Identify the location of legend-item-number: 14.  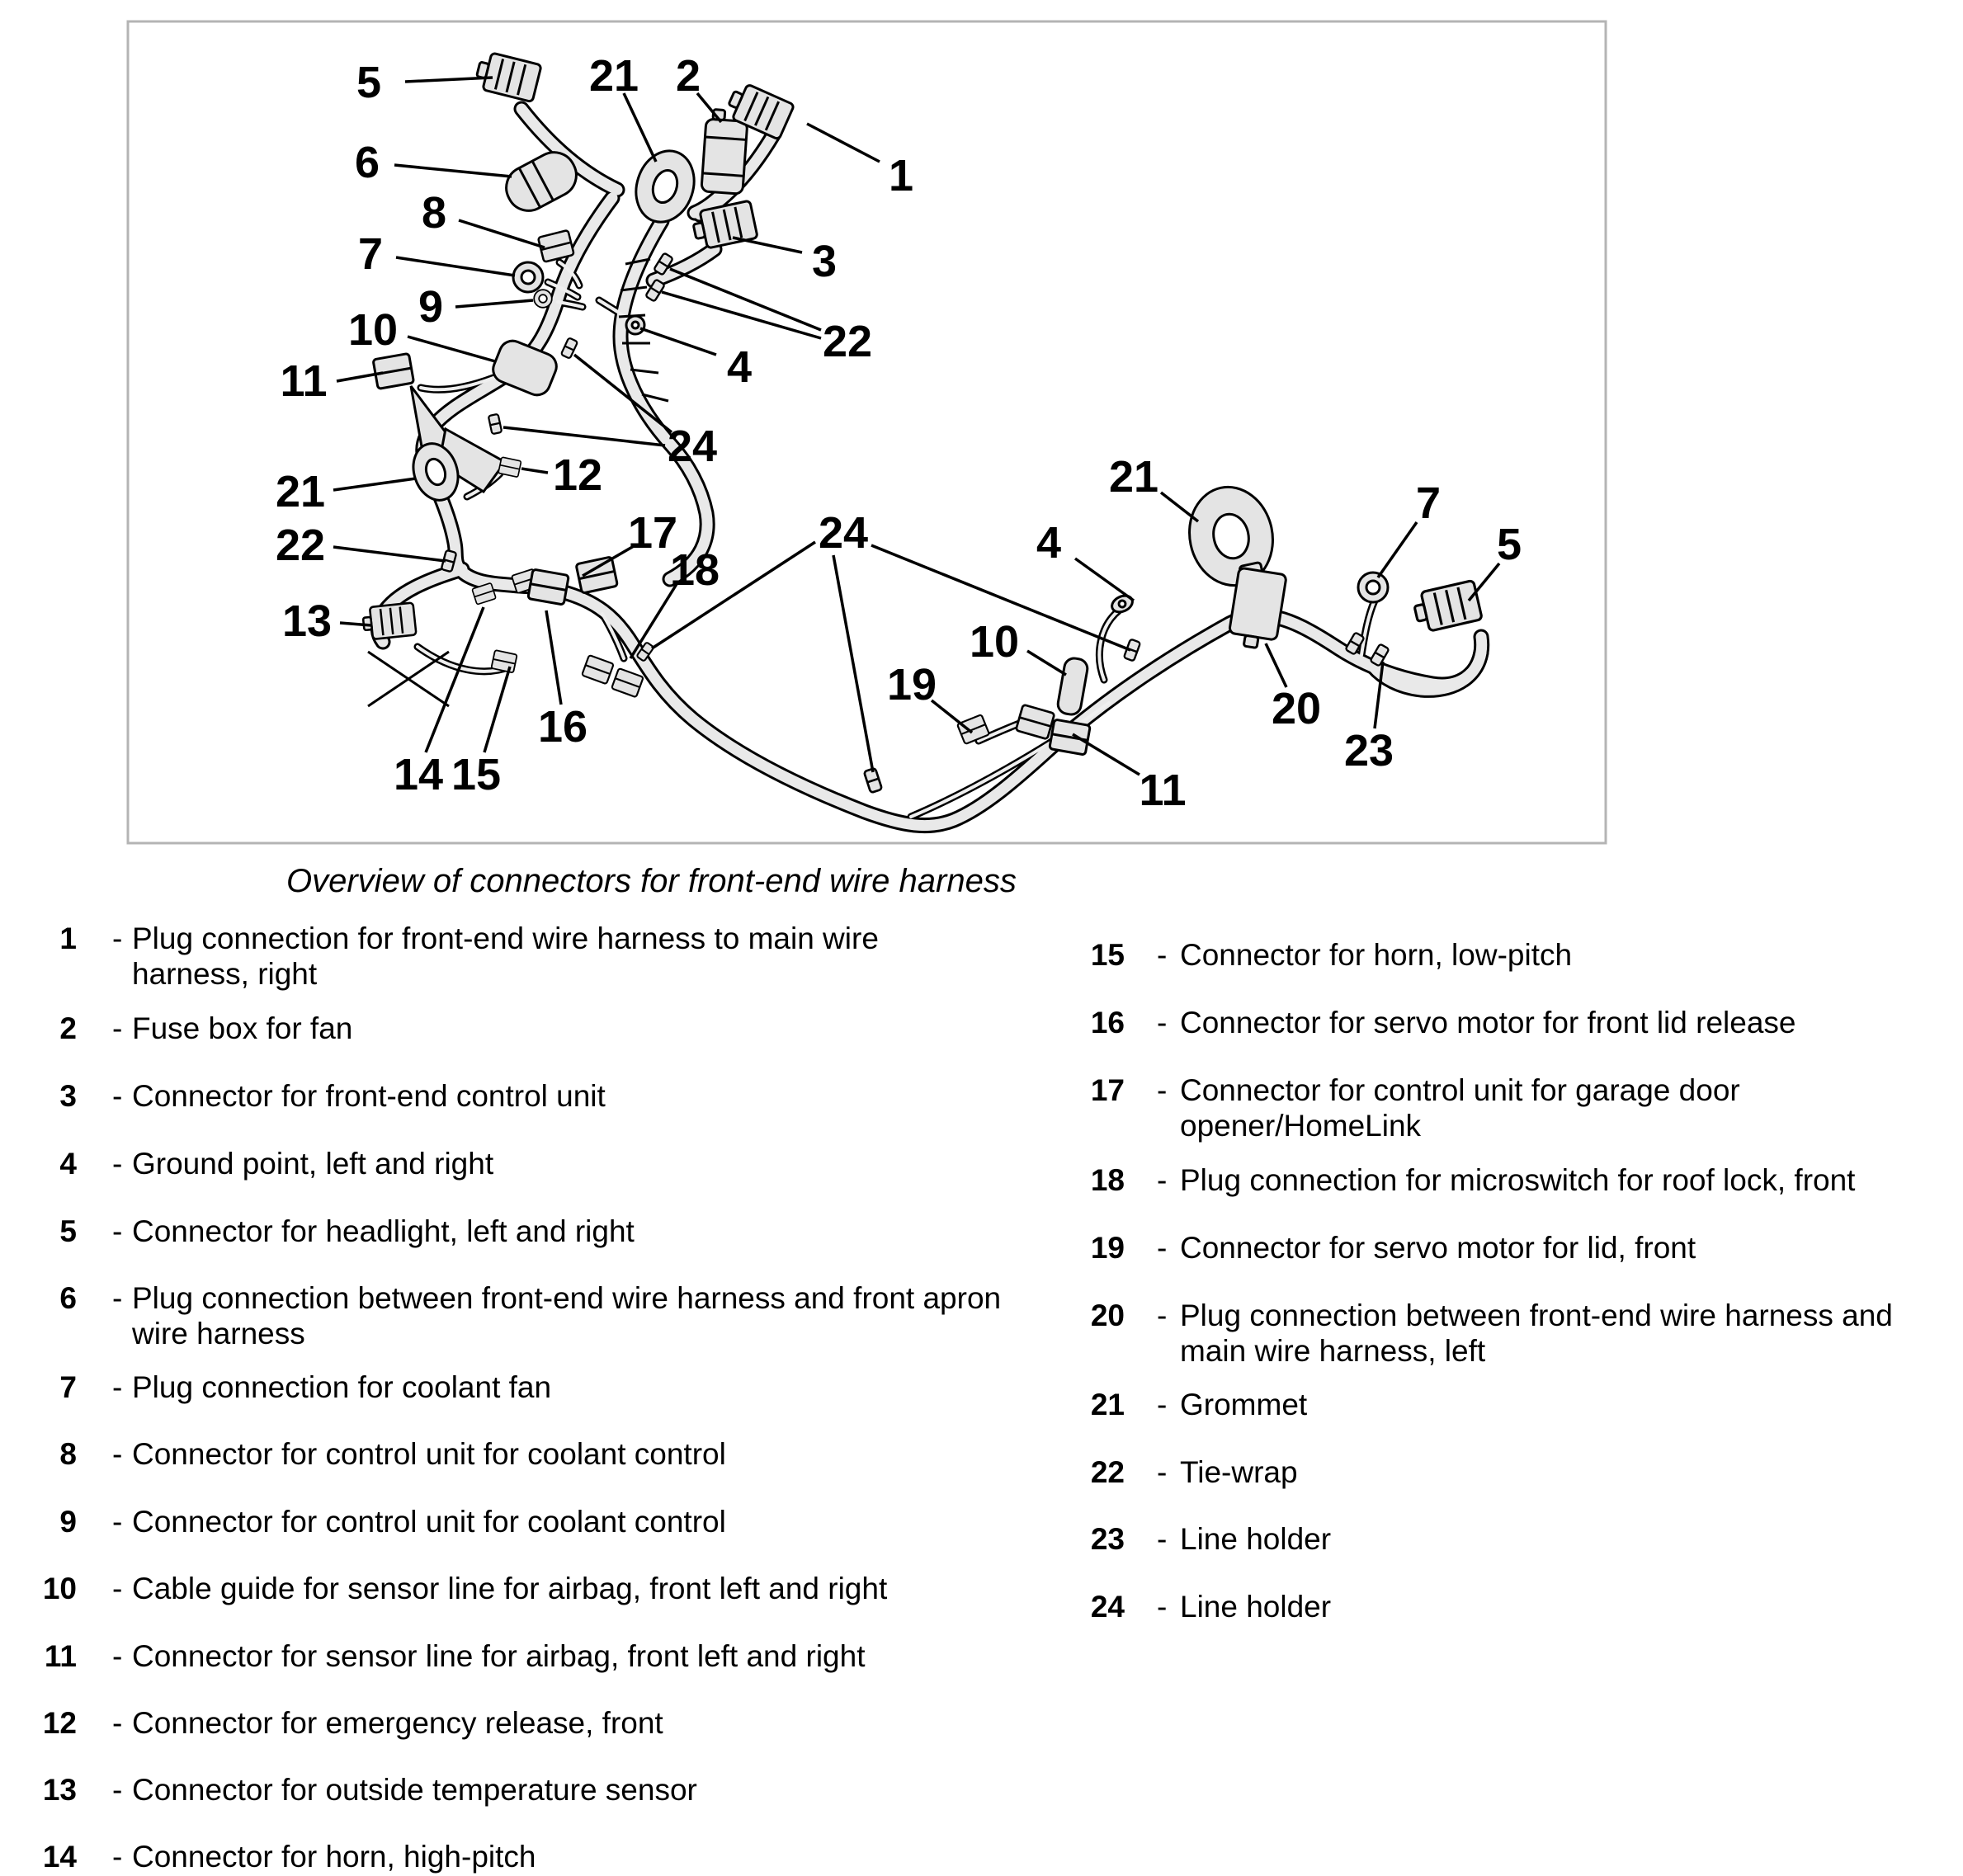
(59, 1857).